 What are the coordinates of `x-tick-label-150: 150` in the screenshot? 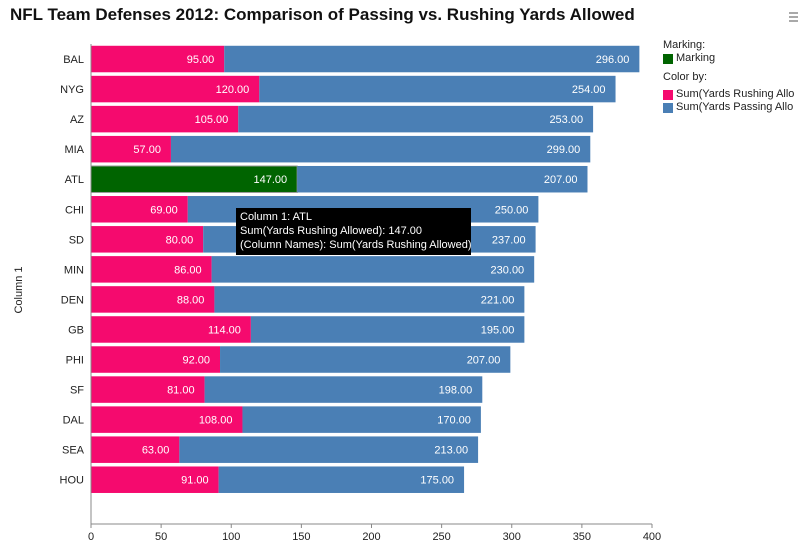 It's located at (301, 537).